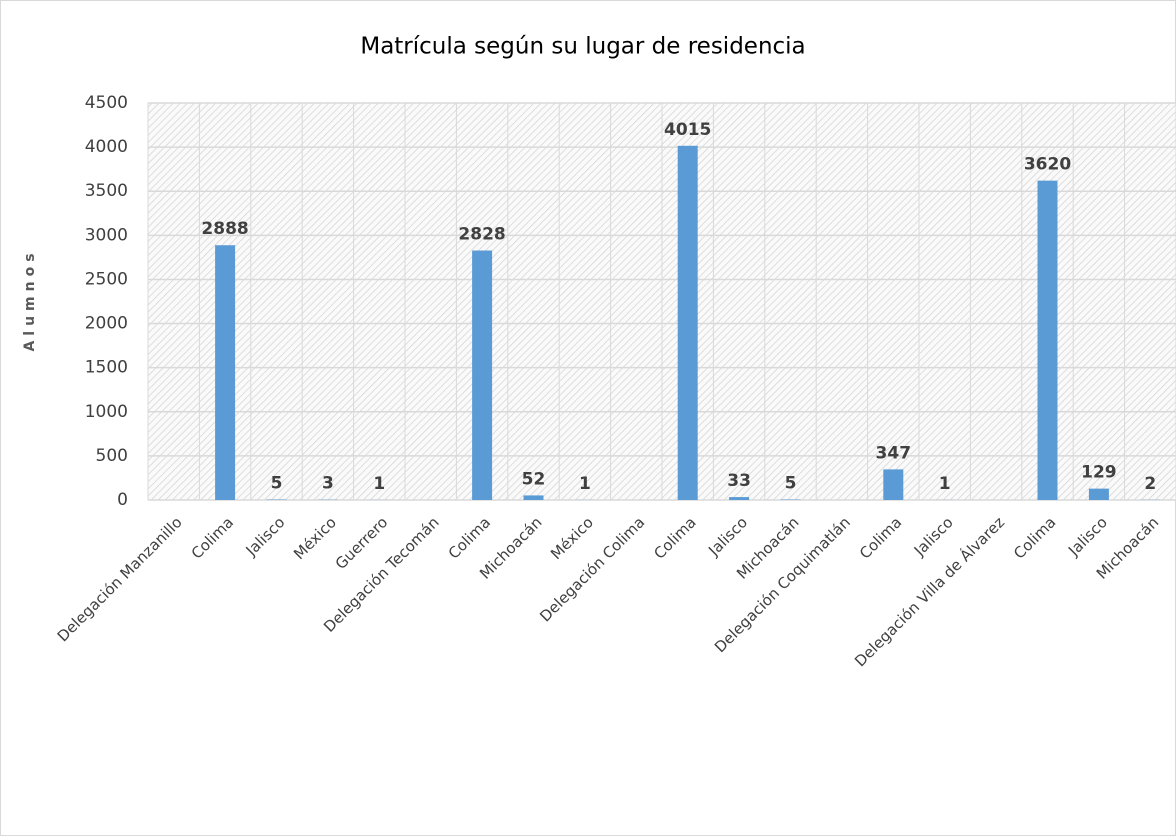 This screenshot has width=1176, height=836. I want to click on data-label: 2, so click(1150, 484).